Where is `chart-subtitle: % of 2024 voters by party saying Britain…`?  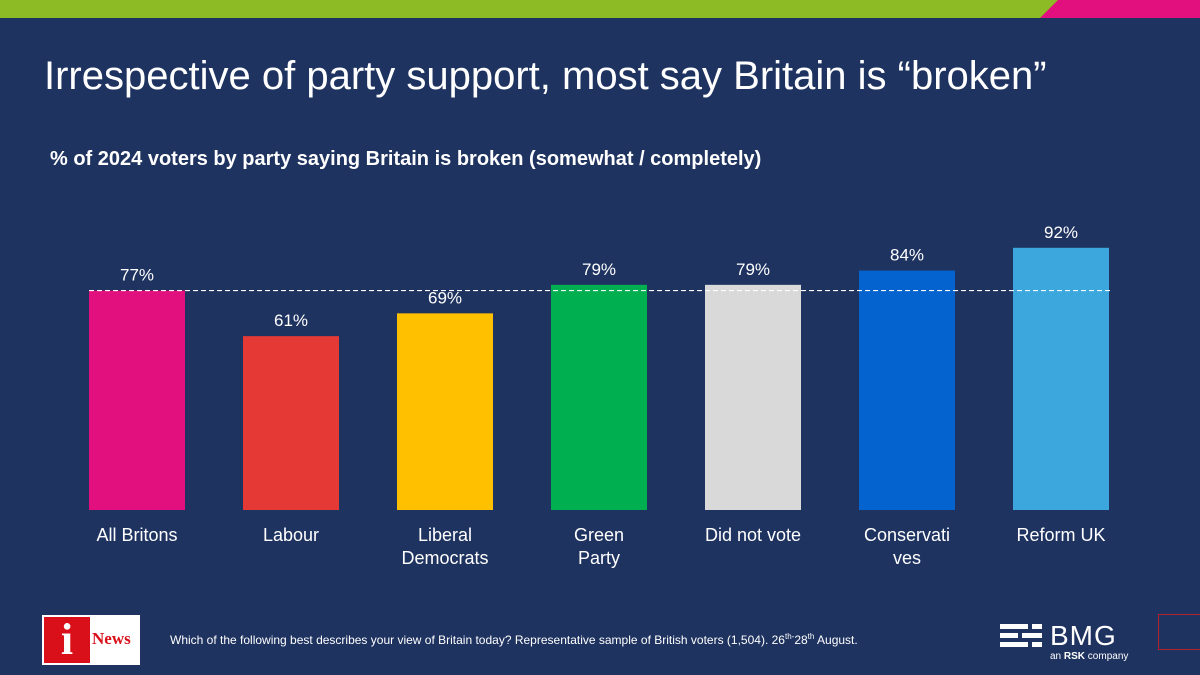
chart-subtitle: % of 2024 voters by party saying Britain… is located at coordinates (406, 159).